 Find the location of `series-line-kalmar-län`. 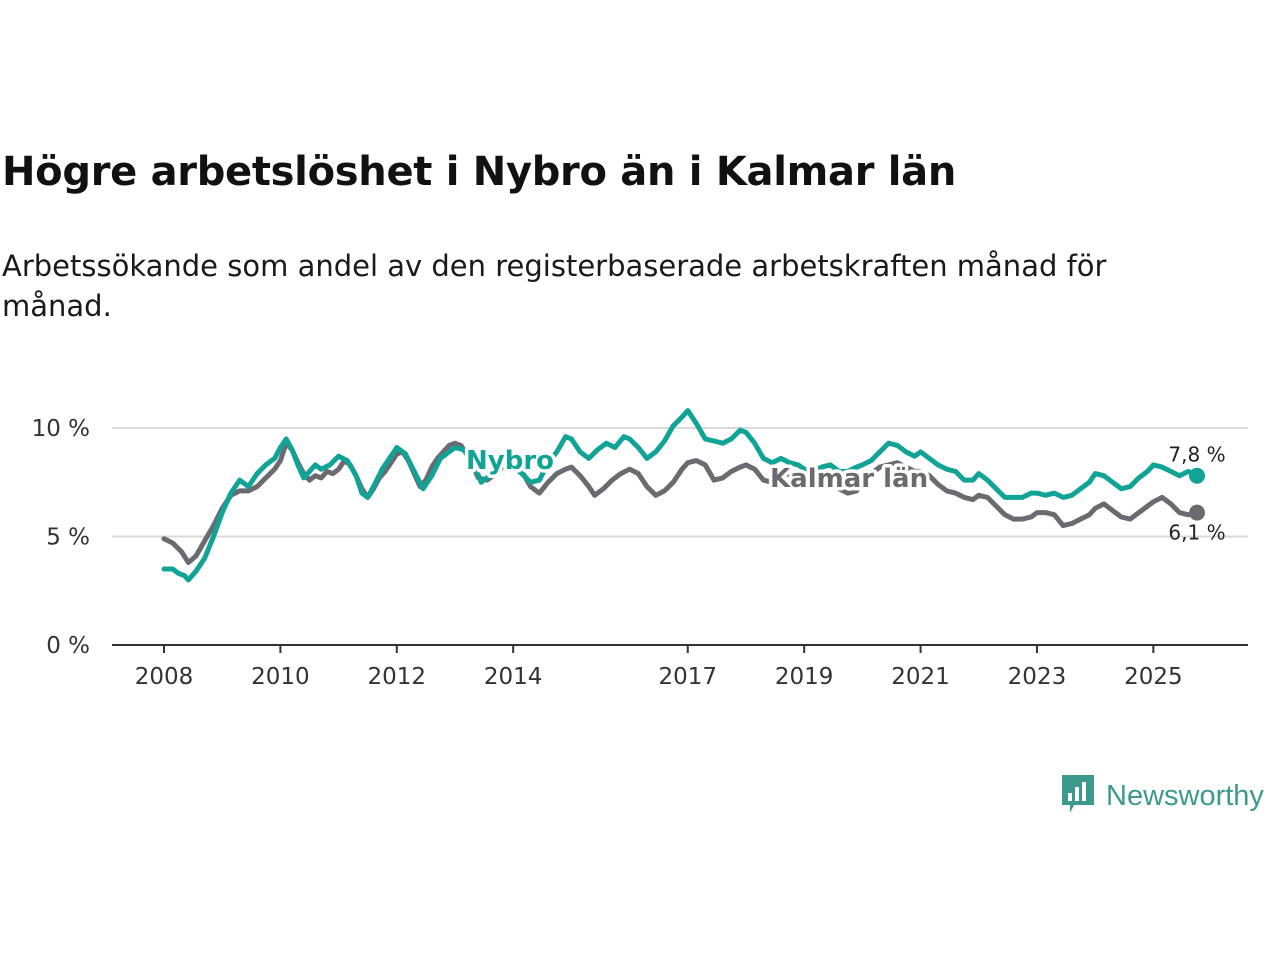

series-line-kalmar-län is located at coordinates (680, 502).